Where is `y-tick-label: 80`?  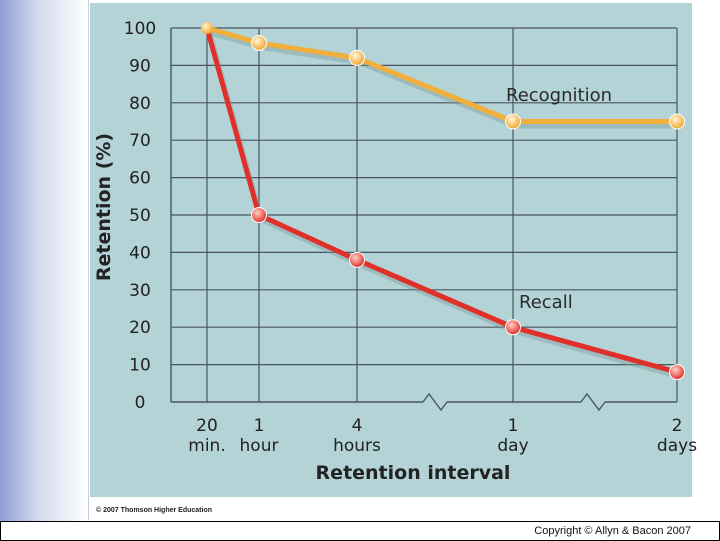 y-tick-label: 80 is located at coordinates (140, 104).